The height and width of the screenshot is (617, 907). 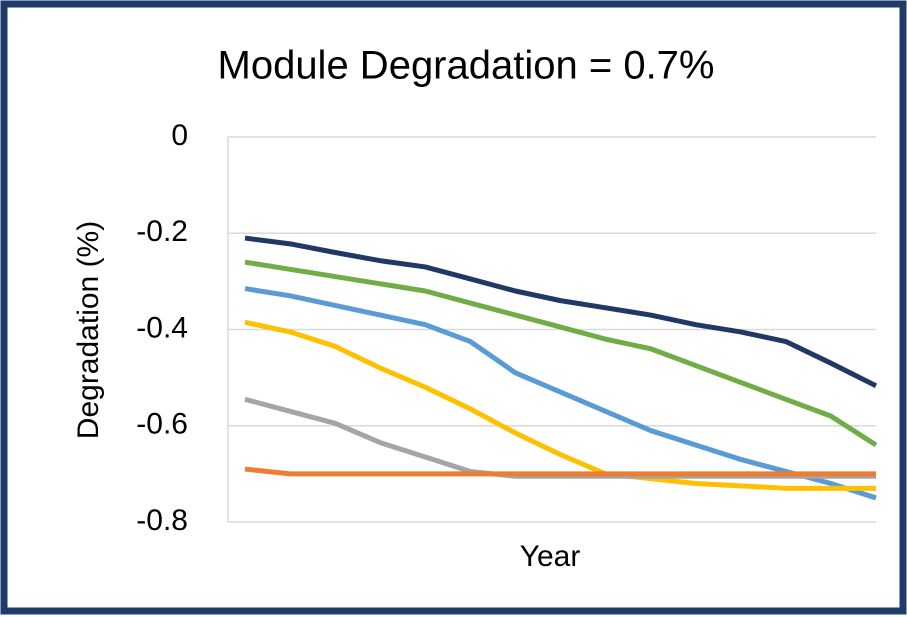 I want to click on y-tick-label: -0.2, so click(x=162, y=231).